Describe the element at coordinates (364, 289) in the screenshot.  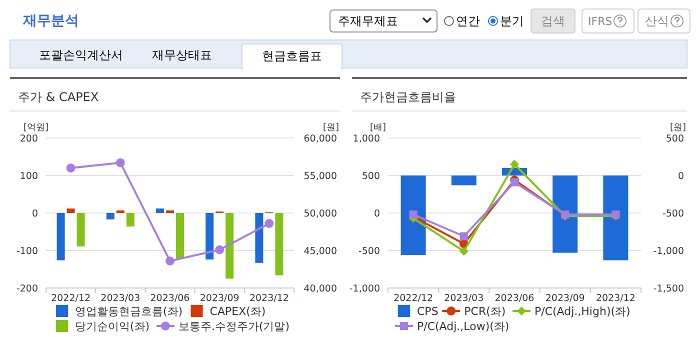
I see `y-tick-label: -1,000` at that location.